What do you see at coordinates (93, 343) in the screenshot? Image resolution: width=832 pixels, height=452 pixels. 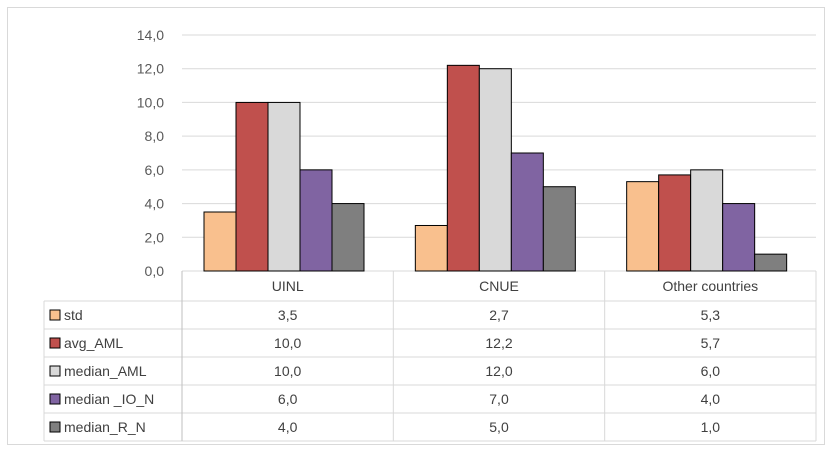 I see `legend-label: avg_AML` at bounding box center [93, 343].